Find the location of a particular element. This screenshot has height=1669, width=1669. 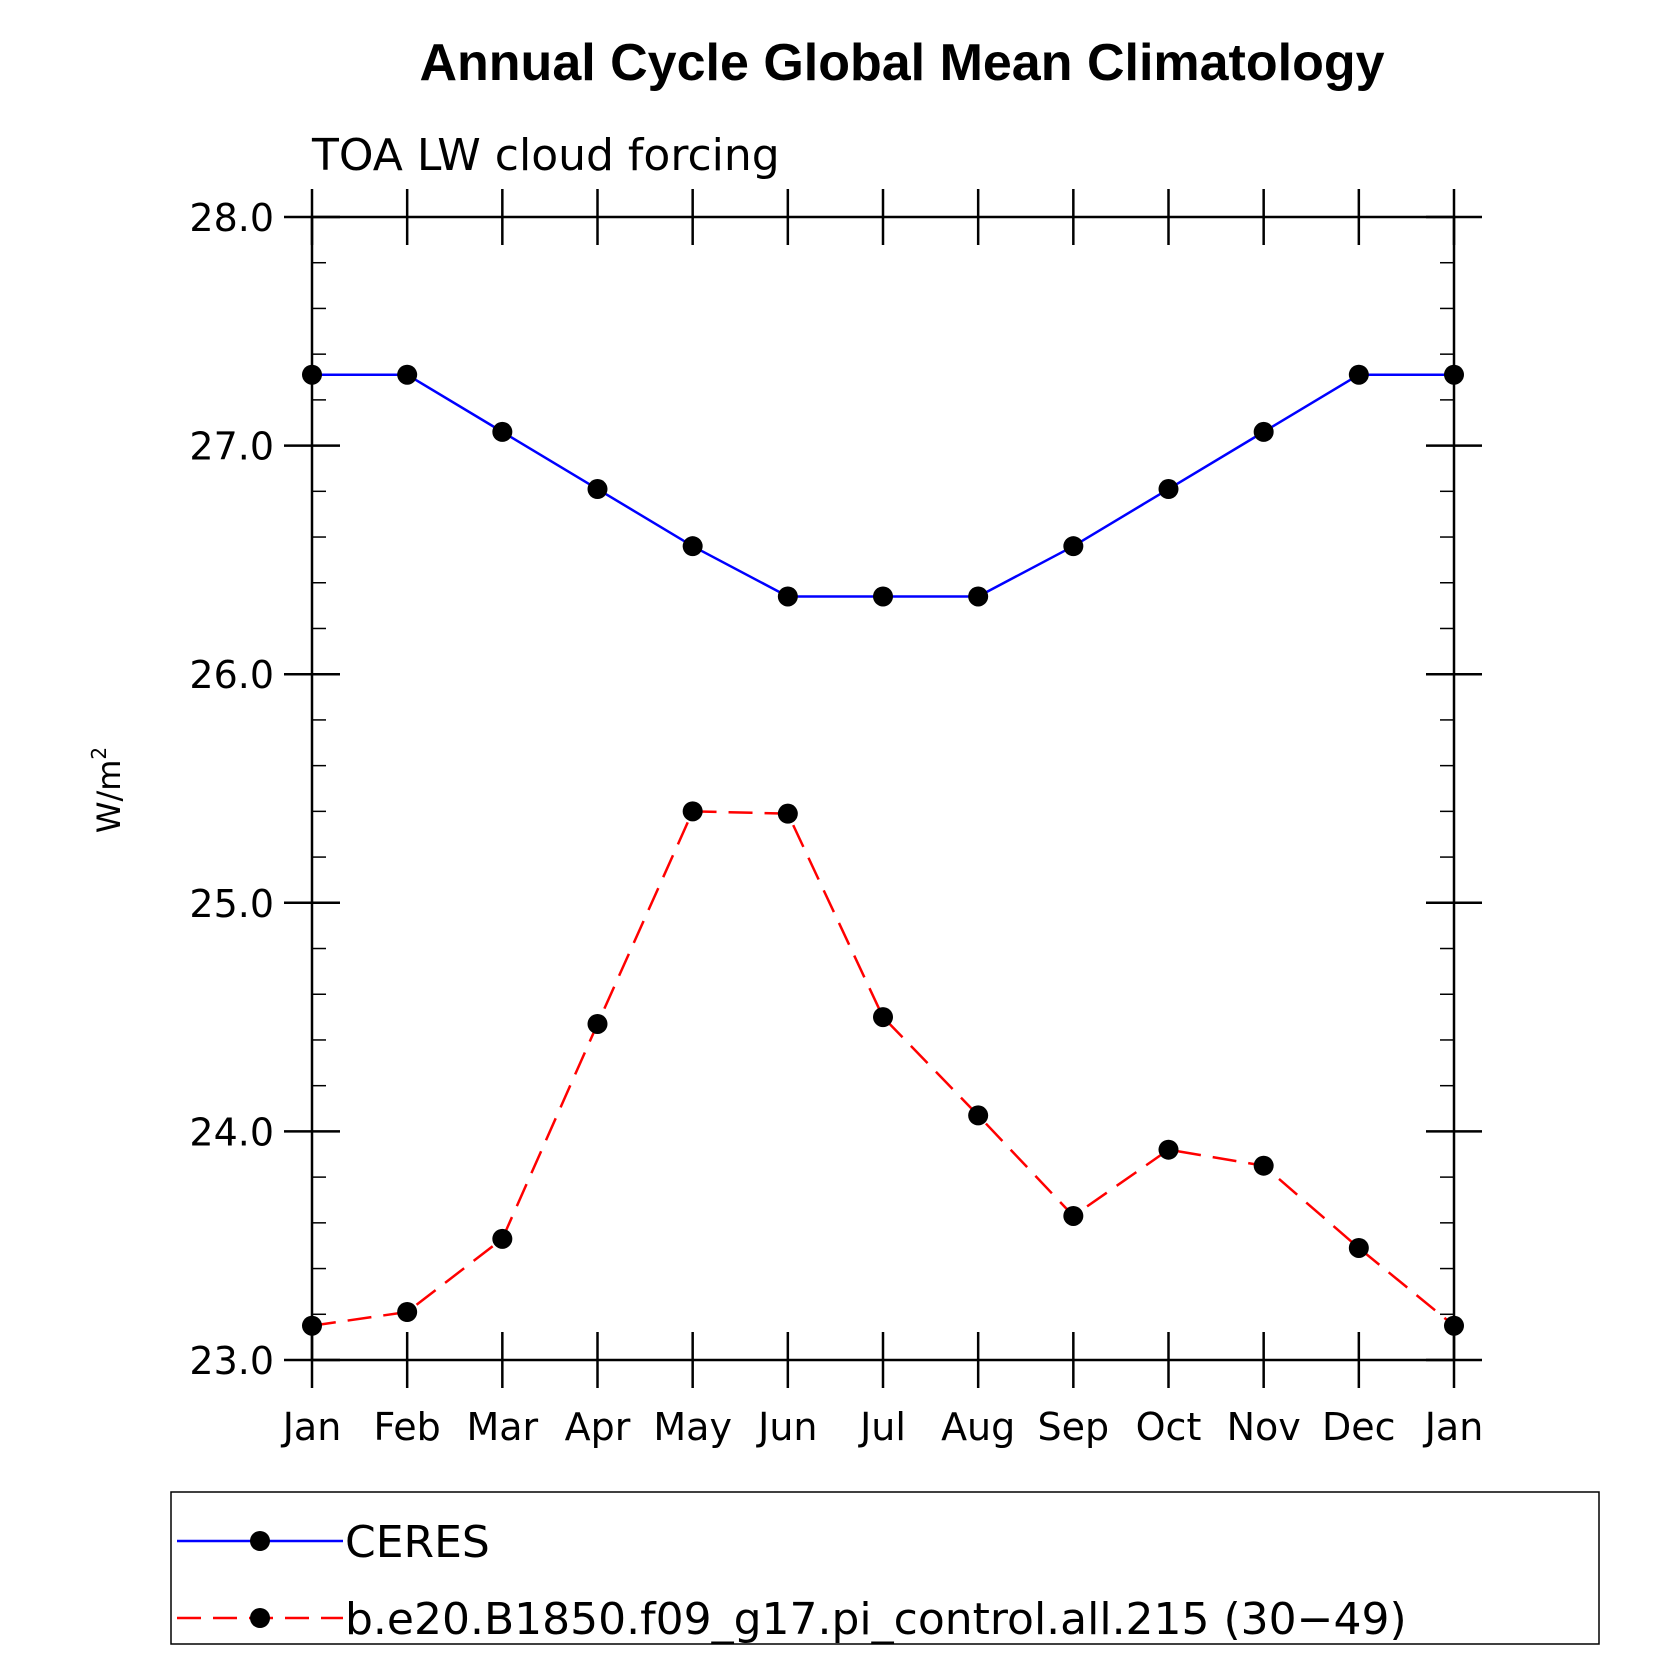

x-tick-label: Sep is located at coordinates (1074, 1427).